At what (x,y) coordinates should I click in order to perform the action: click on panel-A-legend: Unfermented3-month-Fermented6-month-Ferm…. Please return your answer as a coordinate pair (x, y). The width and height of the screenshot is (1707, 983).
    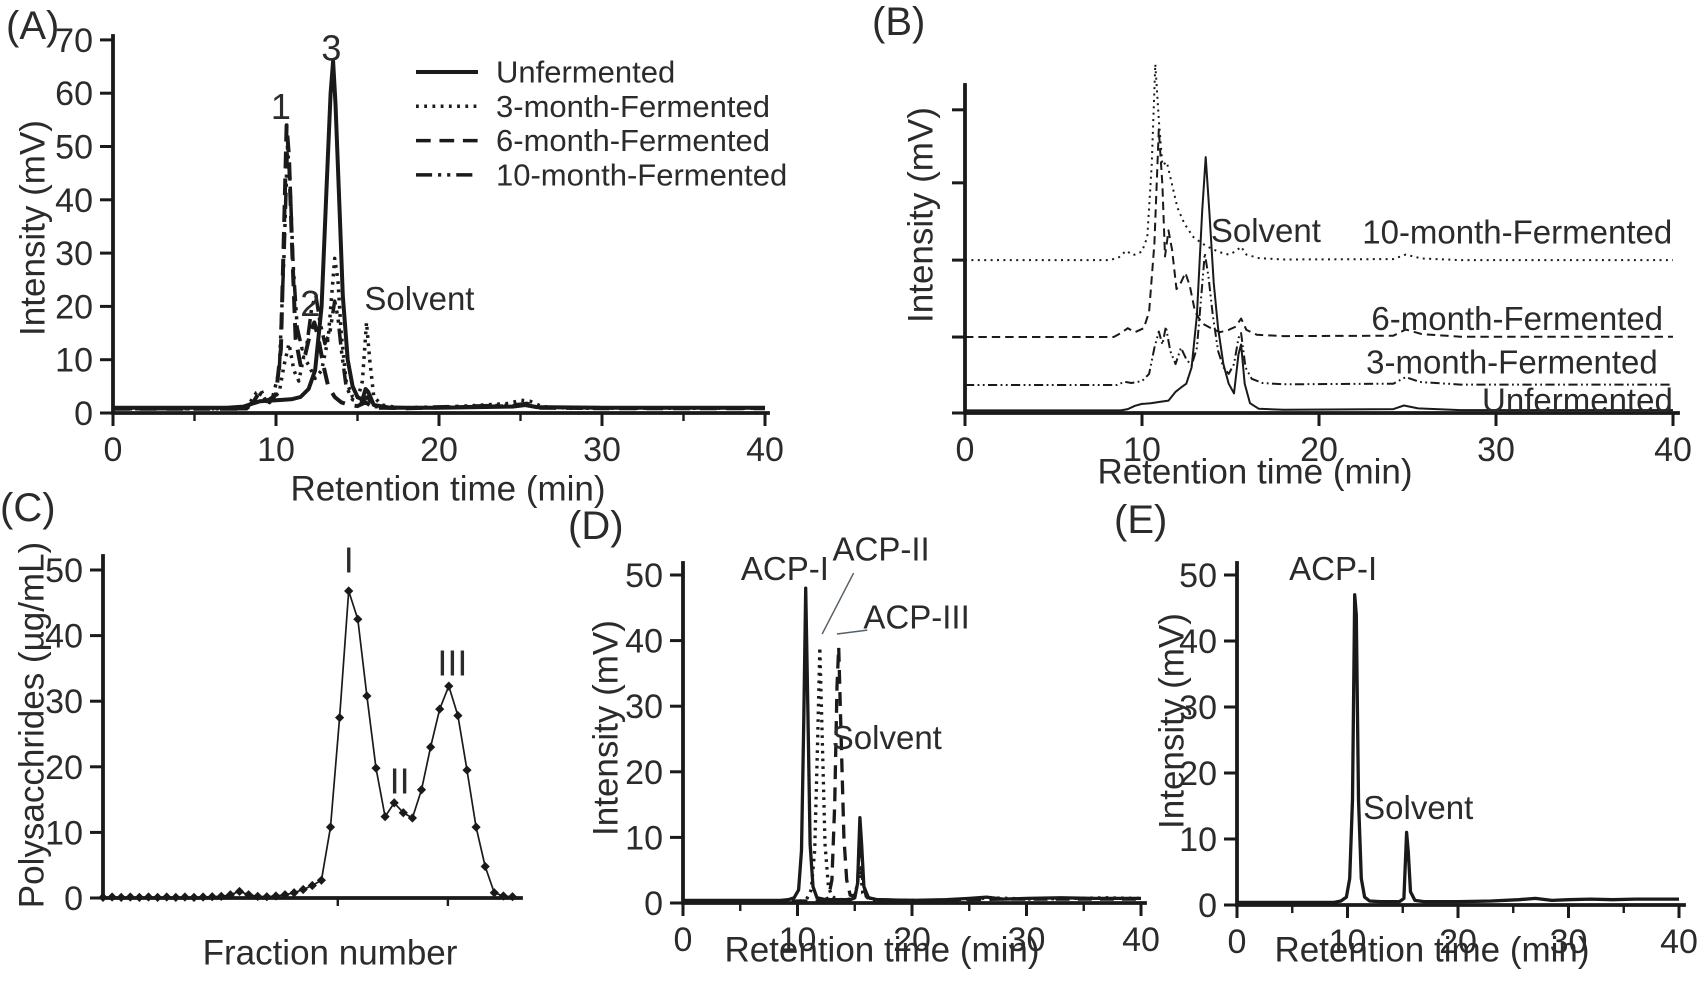
    Looking at the image, I should click on (601, 123).